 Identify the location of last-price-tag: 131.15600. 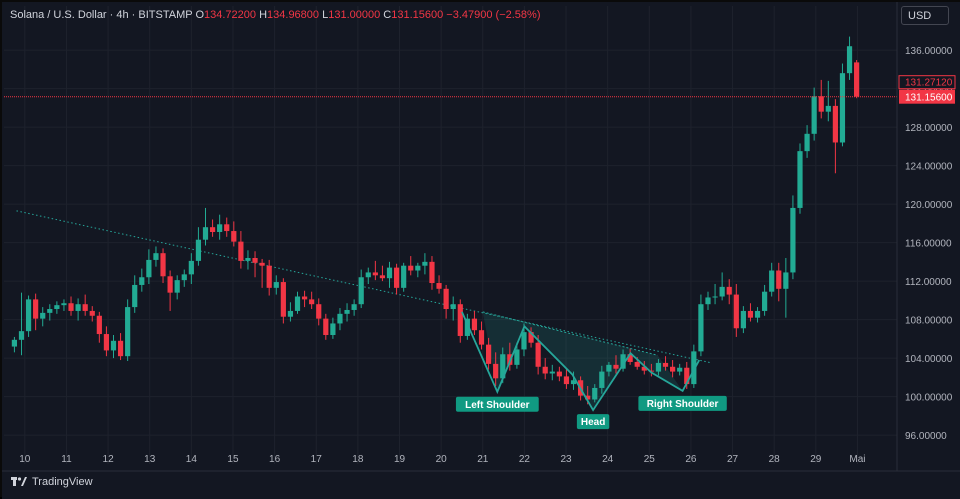
(927, 96).